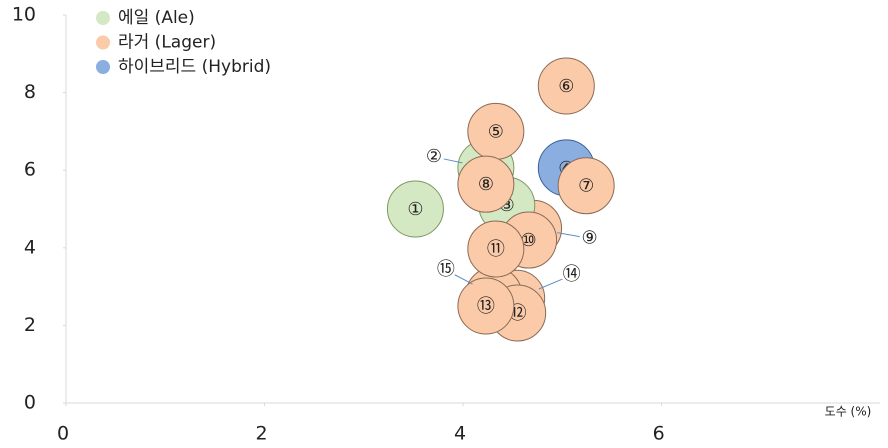 The image size is (888, 448). I want to click on y-tick-label: 8, so click(30, 92).